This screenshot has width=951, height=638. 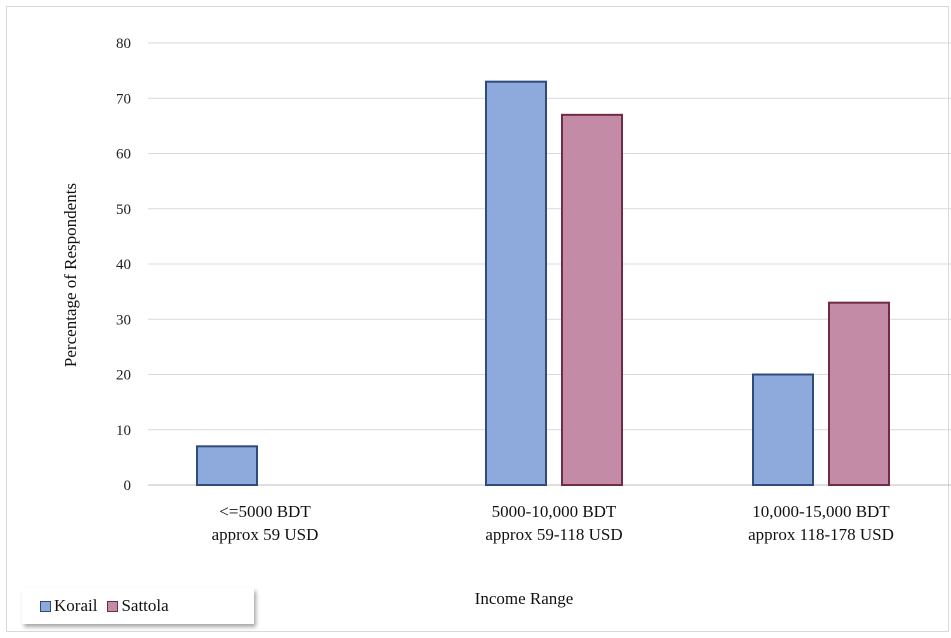 I want to click on legend-item-sattola: Sattola, so click(x=137, y=606).